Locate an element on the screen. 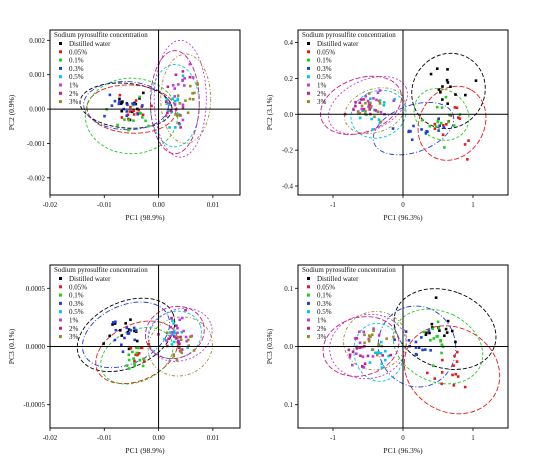 This screenshot has width=550, height=470. legend-label-8: 3% is located at coordinates (74, 337).